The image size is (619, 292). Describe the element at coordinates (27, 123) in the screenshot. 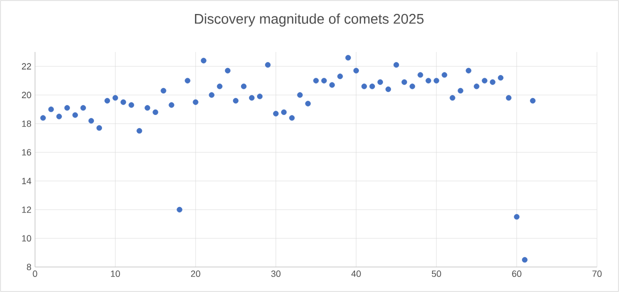

I see `y-tick-label: 18` at that location.